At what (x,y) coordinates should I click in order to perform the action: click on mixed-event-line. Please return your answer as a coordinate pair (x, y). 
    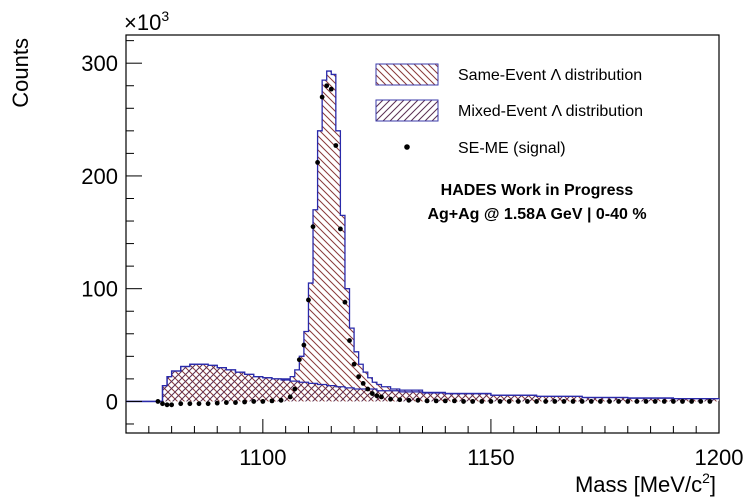
    Looking at the image, I should click on (423, 383).